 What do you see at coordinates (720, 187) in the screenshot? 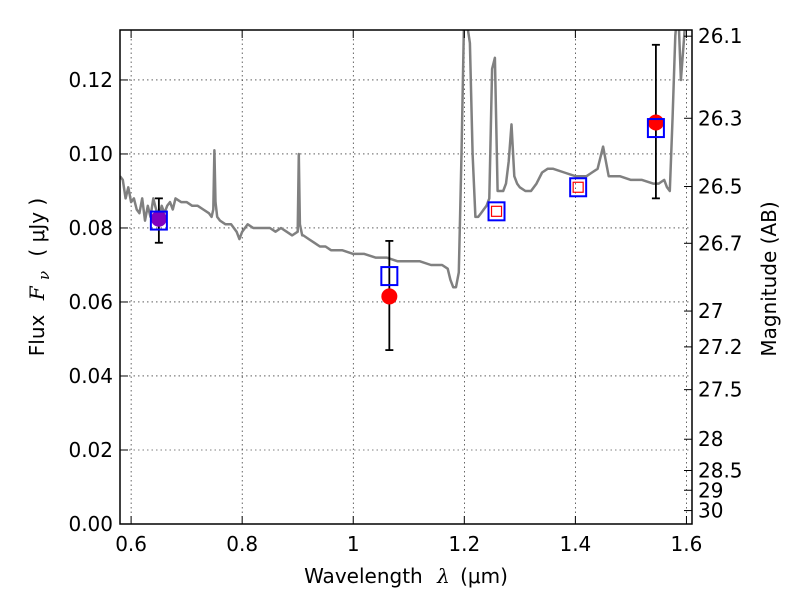
I see `magnitude-tick-label: 26.5` at bounding box center [720, 187].